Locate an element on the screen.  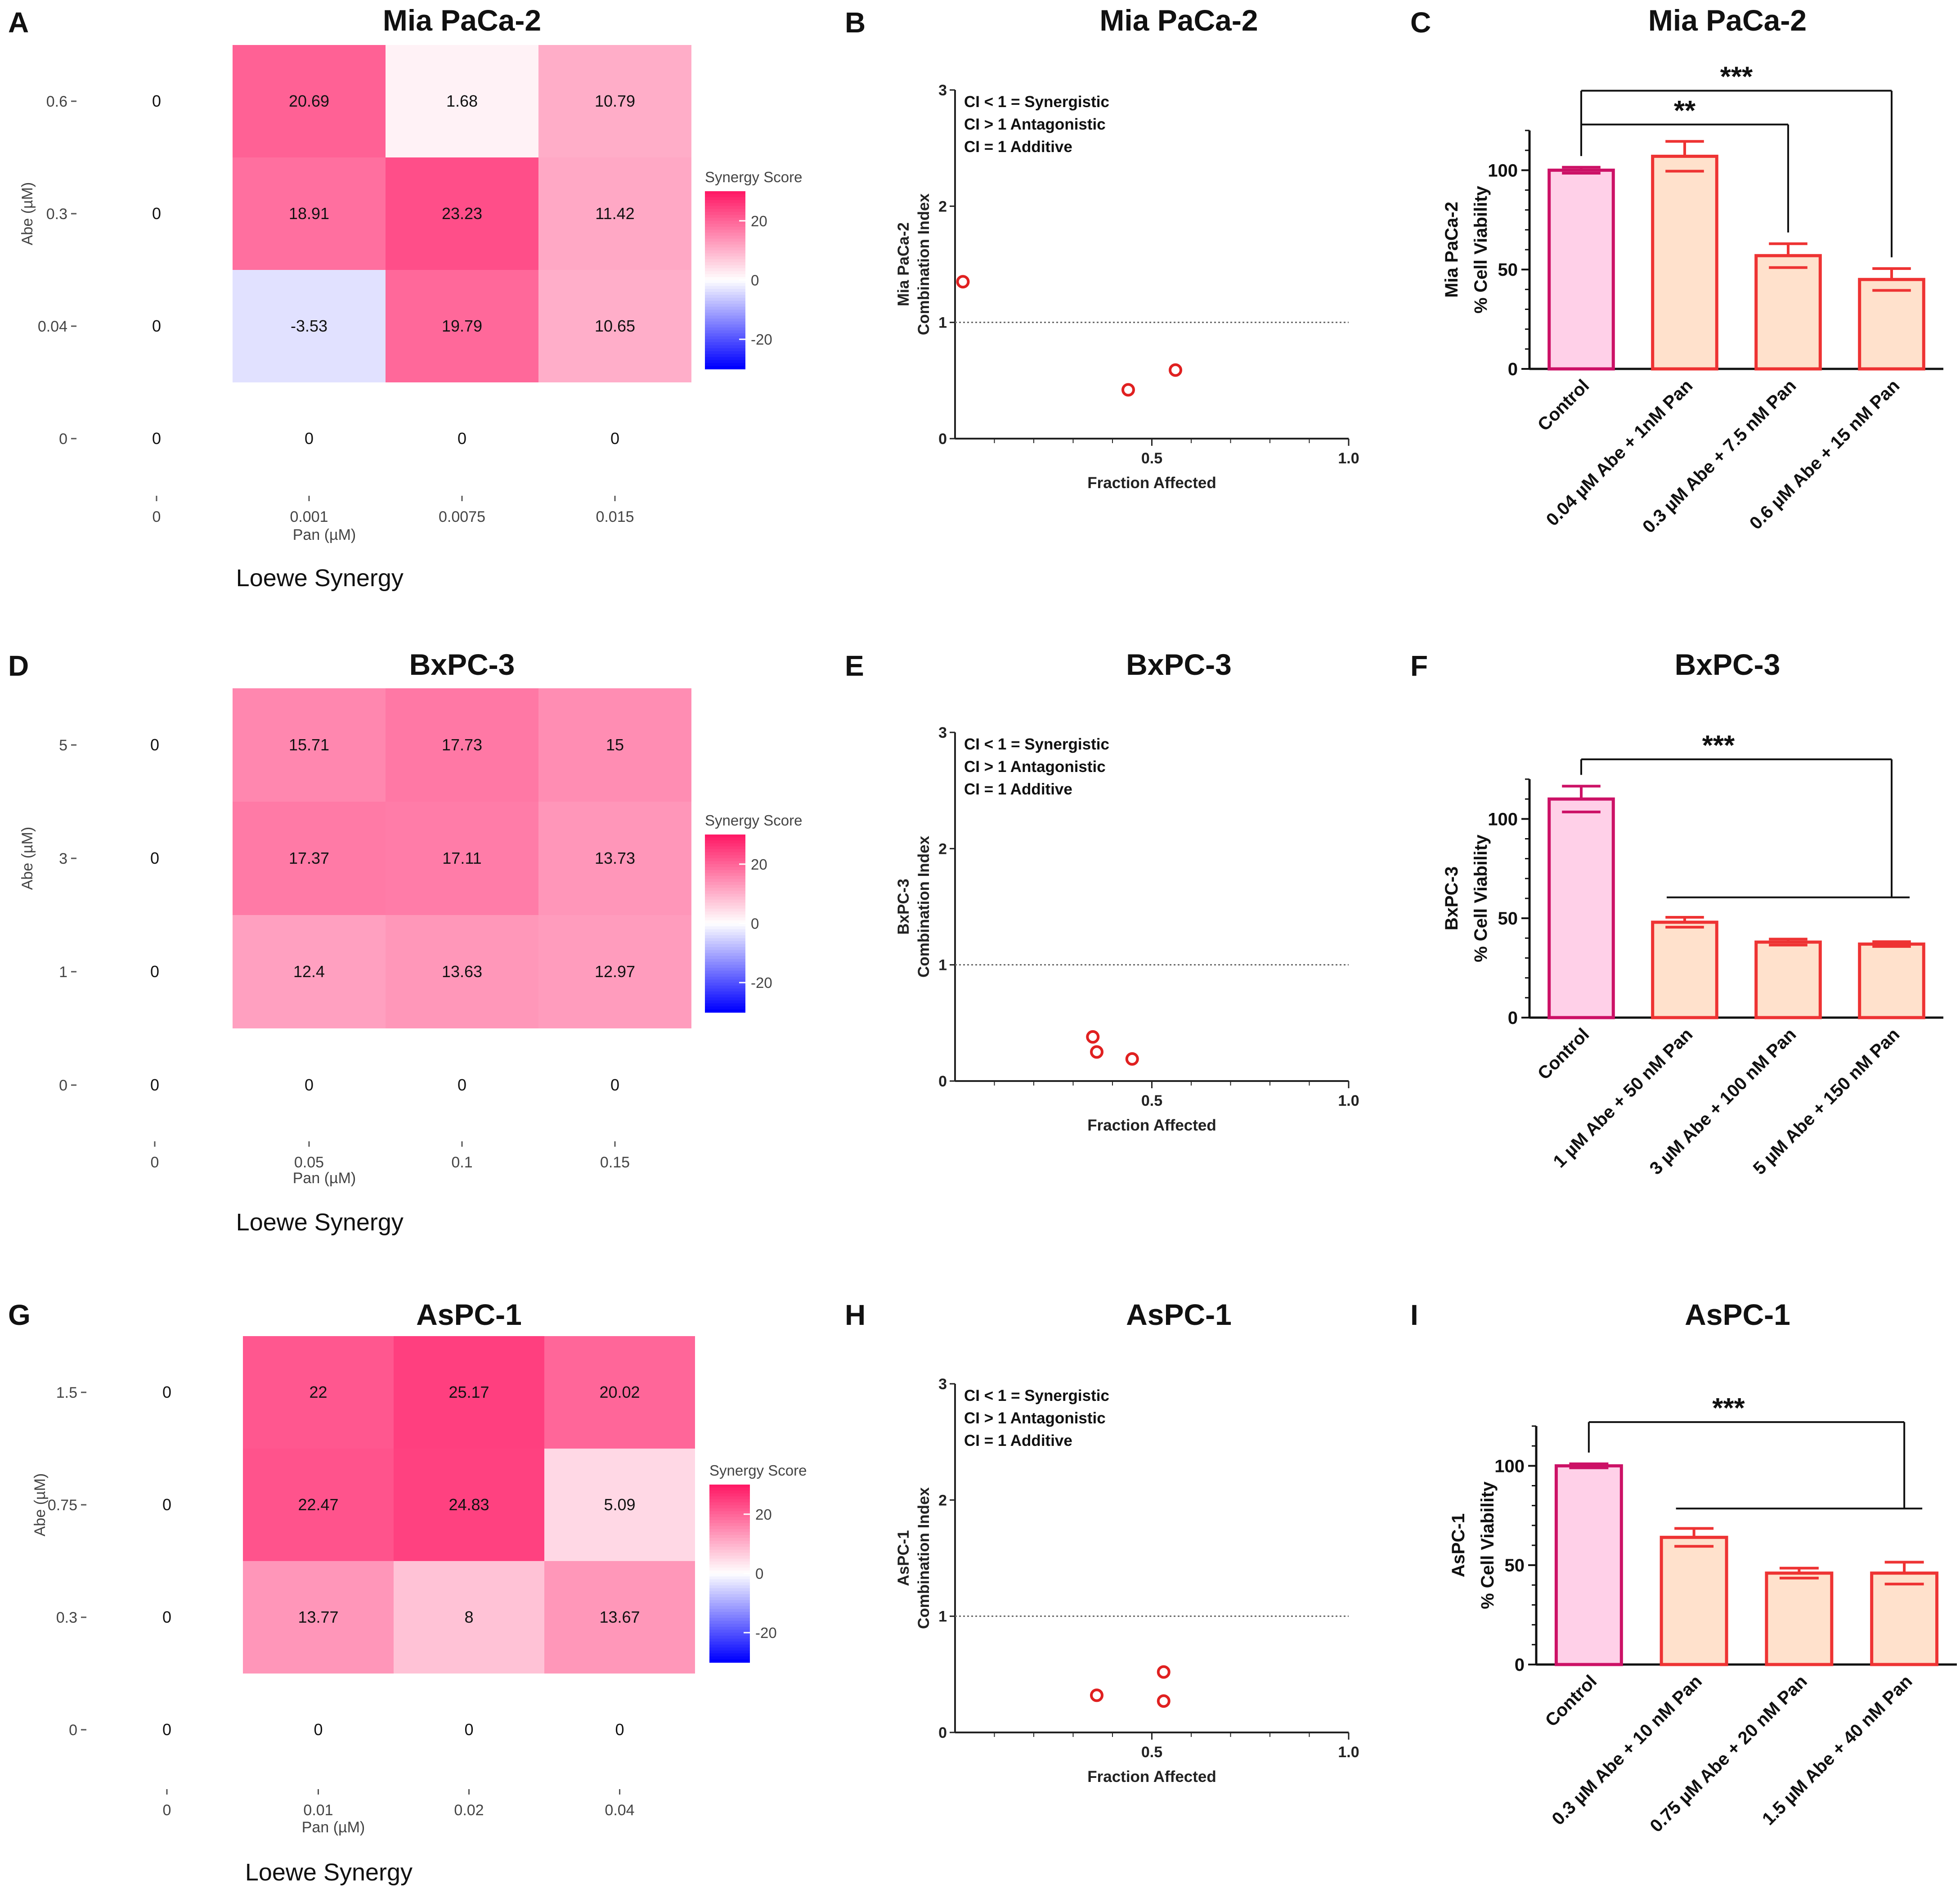
heatmap-x-tick-label: 0.15 is located at coordinates (615, 1163).